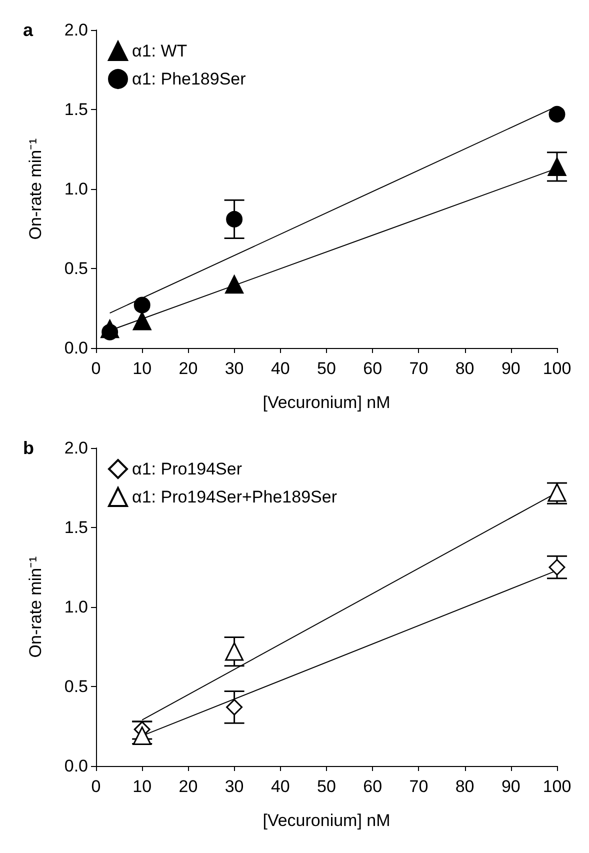 This screenshot has height=853, width=589. I want to click on chart-title: a, so click(28, 30).